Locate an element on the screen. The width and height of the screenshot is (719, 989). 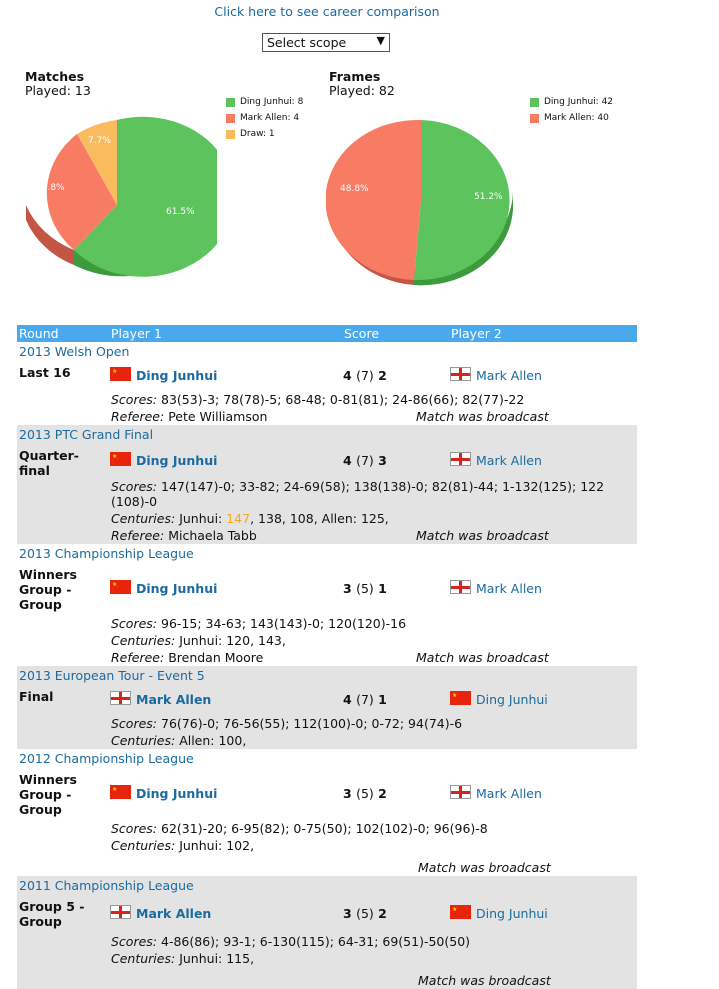
table-header-row: Round Player 1 Score Player 2 is located at coordinates (327, 333).